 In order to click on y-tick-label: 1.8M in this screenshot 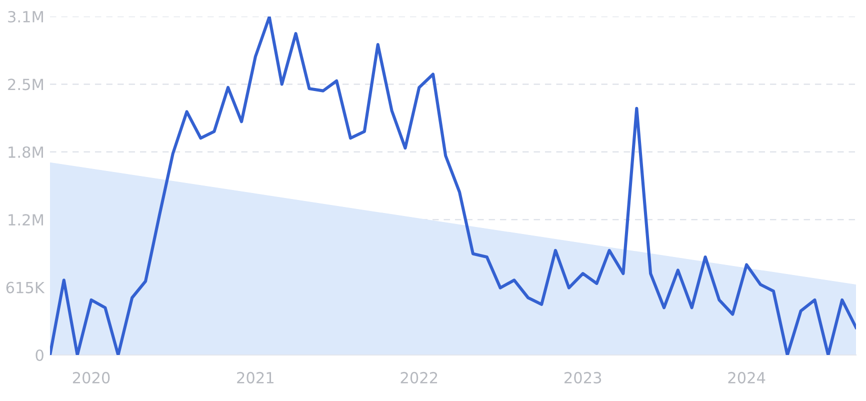, I will do `click(25, 152)`.